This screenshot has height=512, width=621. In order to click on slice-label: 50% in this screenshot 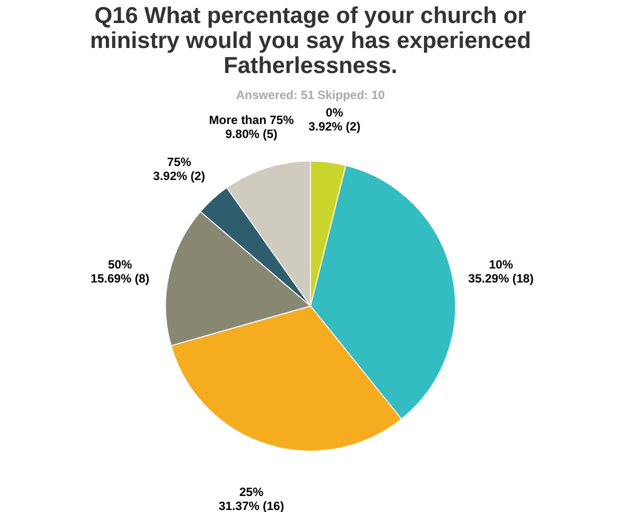, I will do `click(120, 264)`.